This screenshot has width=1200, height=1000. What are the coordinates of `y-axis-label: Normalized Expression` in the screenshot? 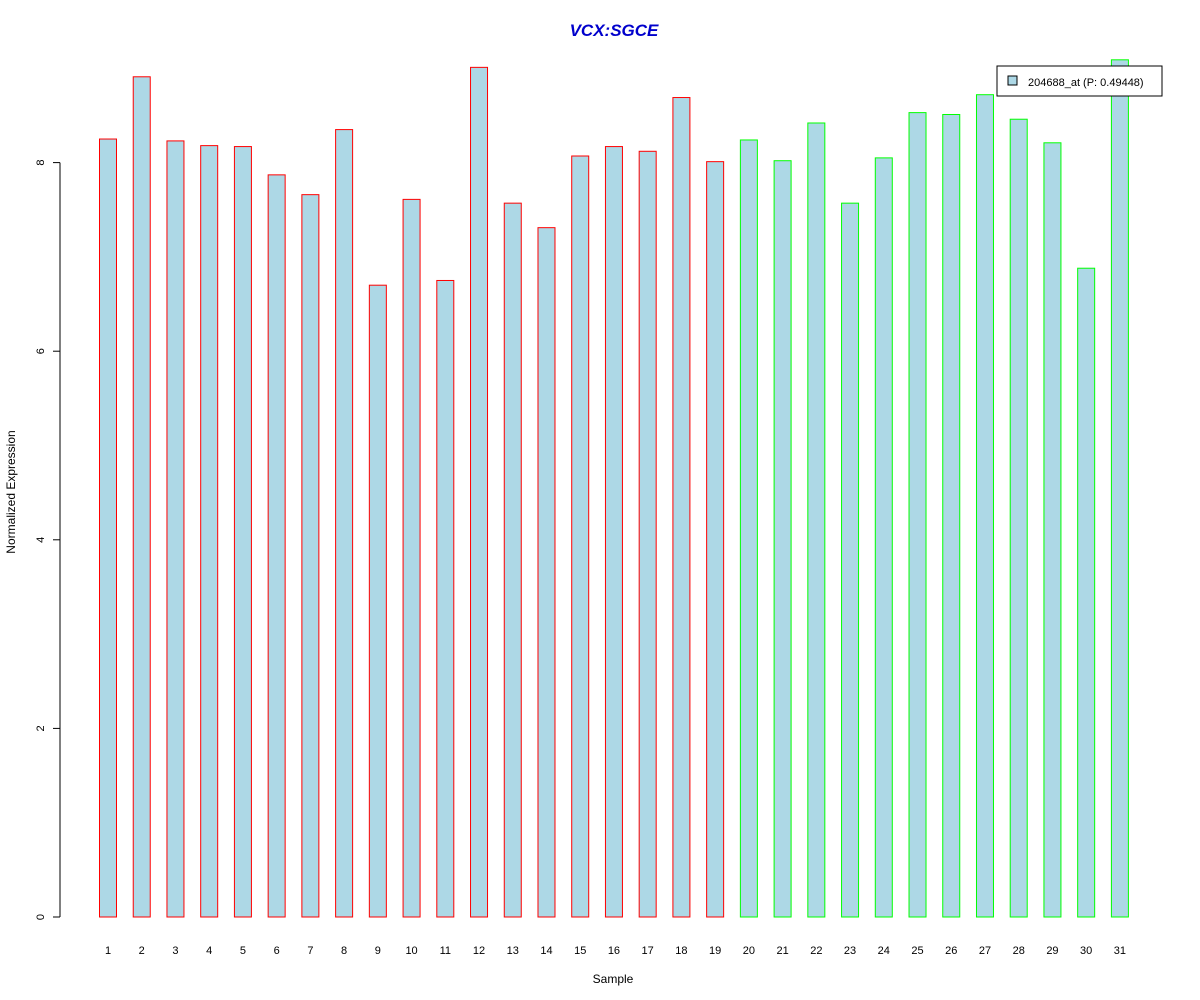 It's located at (11, 491).